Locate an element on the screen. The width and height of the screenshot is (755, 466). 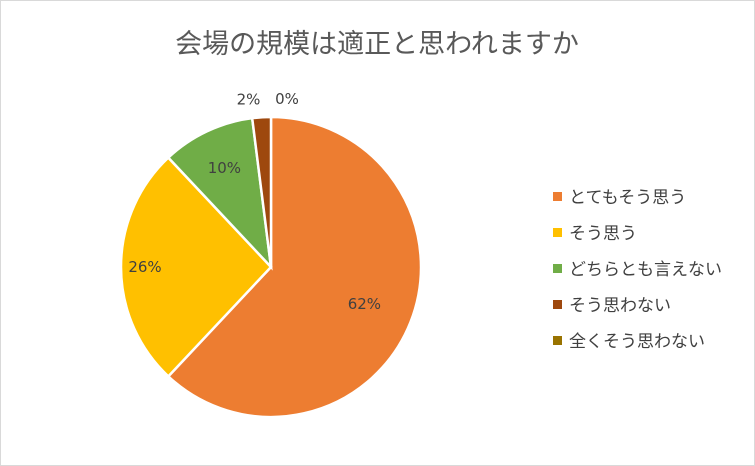
data-label-4: 2% is located at coordinates (249, 99).